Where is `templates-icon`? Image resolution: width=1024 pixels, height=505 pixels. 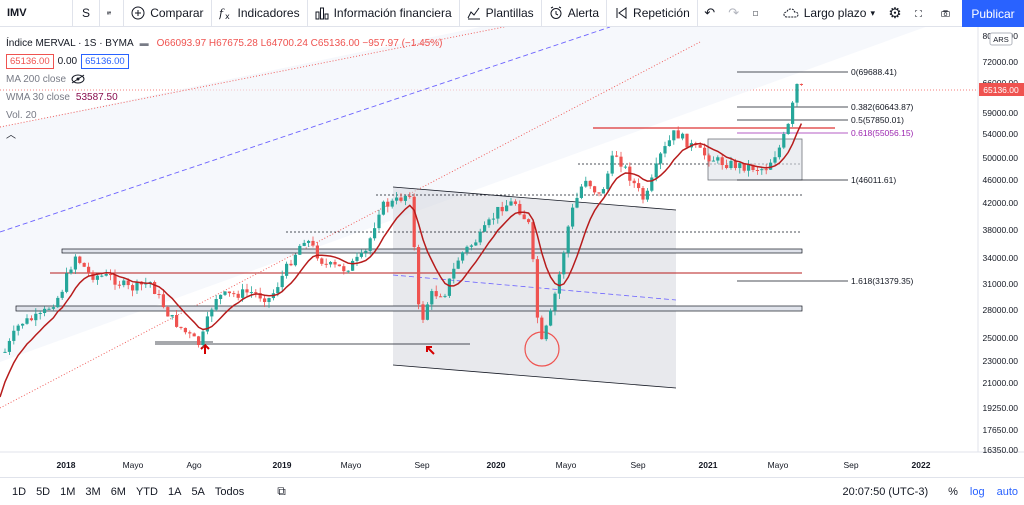 templates-icon is located at coordinates (473, 13).